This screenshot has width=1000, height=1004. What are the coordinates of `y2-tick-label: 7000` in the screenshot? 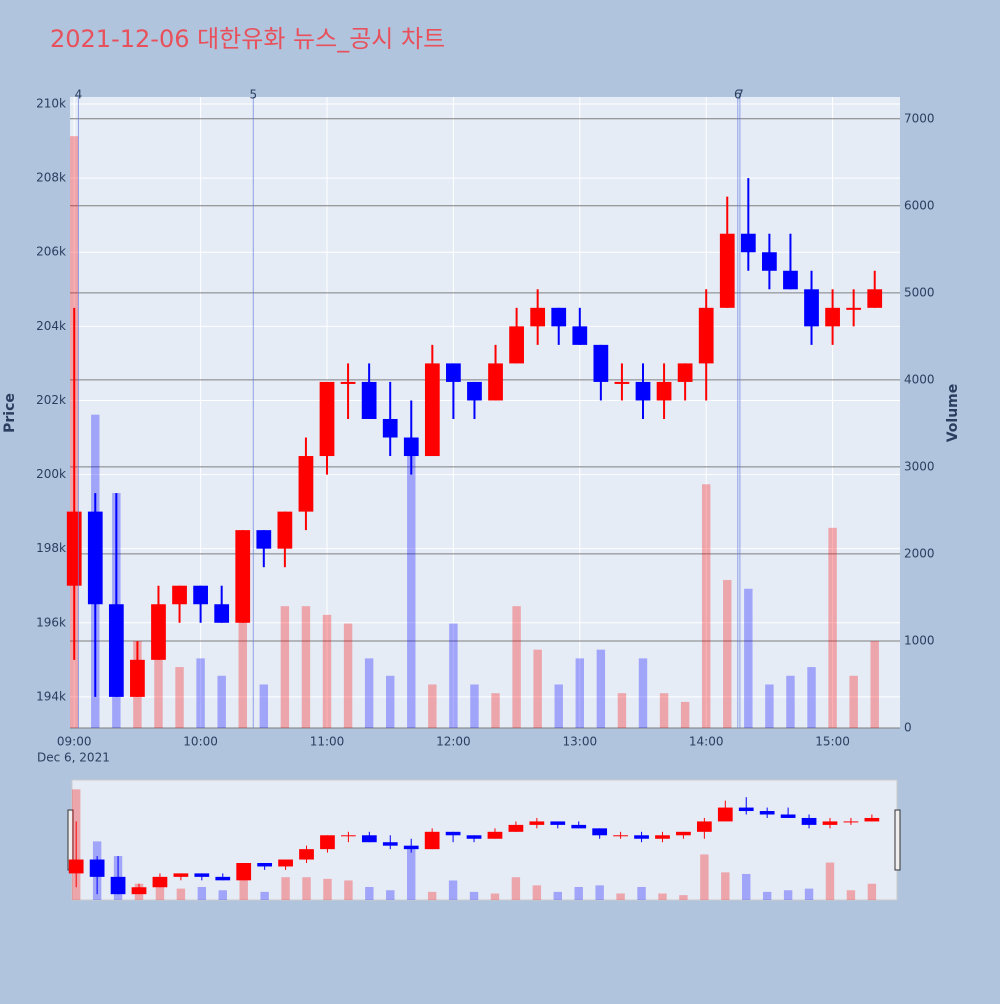 It's located at (919, 118).